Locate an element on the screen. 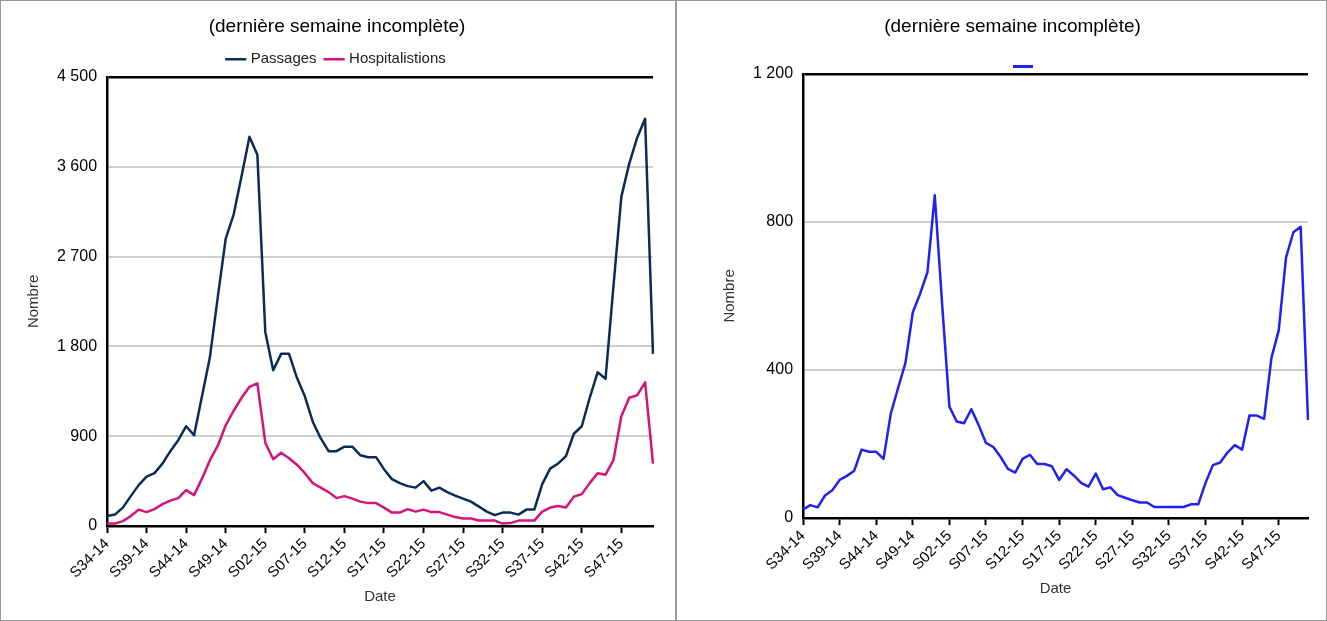  y-tick-label: 1 200 is located at coordinates (773, 73).